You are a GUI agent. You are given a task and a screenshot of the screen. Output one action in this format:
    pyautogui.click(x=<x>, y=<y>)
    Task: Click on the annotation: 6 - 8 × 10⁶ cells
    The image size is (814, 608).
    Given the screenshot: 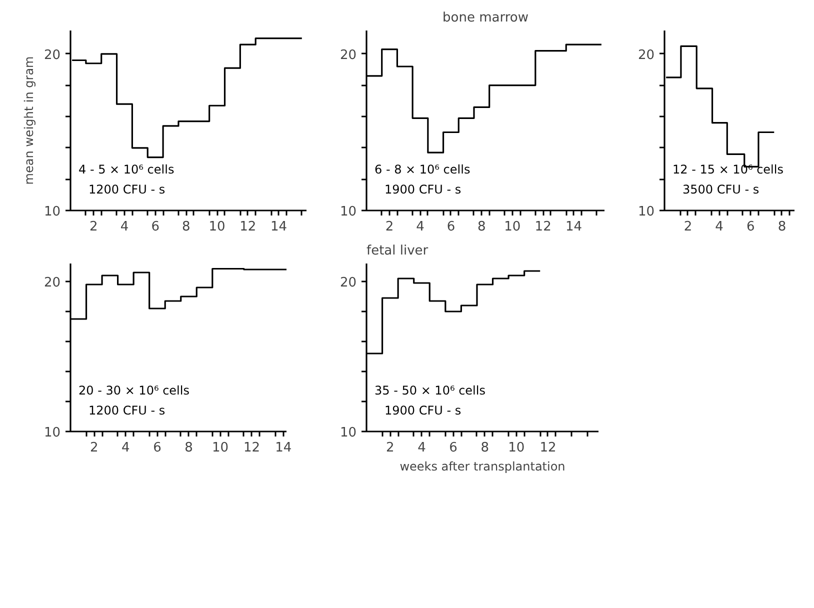 What is the action you would take?
    pyautogui.click(x=422, y=169)
    